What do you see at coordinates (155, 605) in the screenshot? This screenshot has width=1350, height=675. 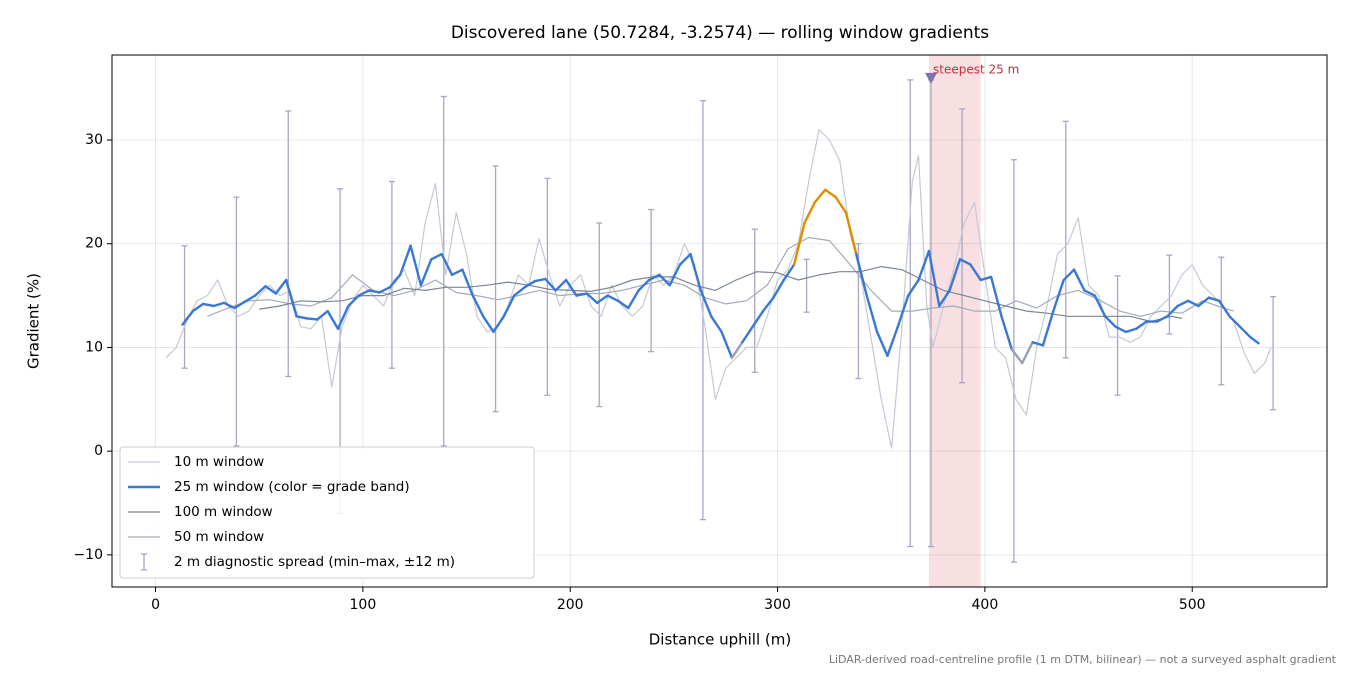 I see `x-tick-label: 0` at bounding box center [155, 605].